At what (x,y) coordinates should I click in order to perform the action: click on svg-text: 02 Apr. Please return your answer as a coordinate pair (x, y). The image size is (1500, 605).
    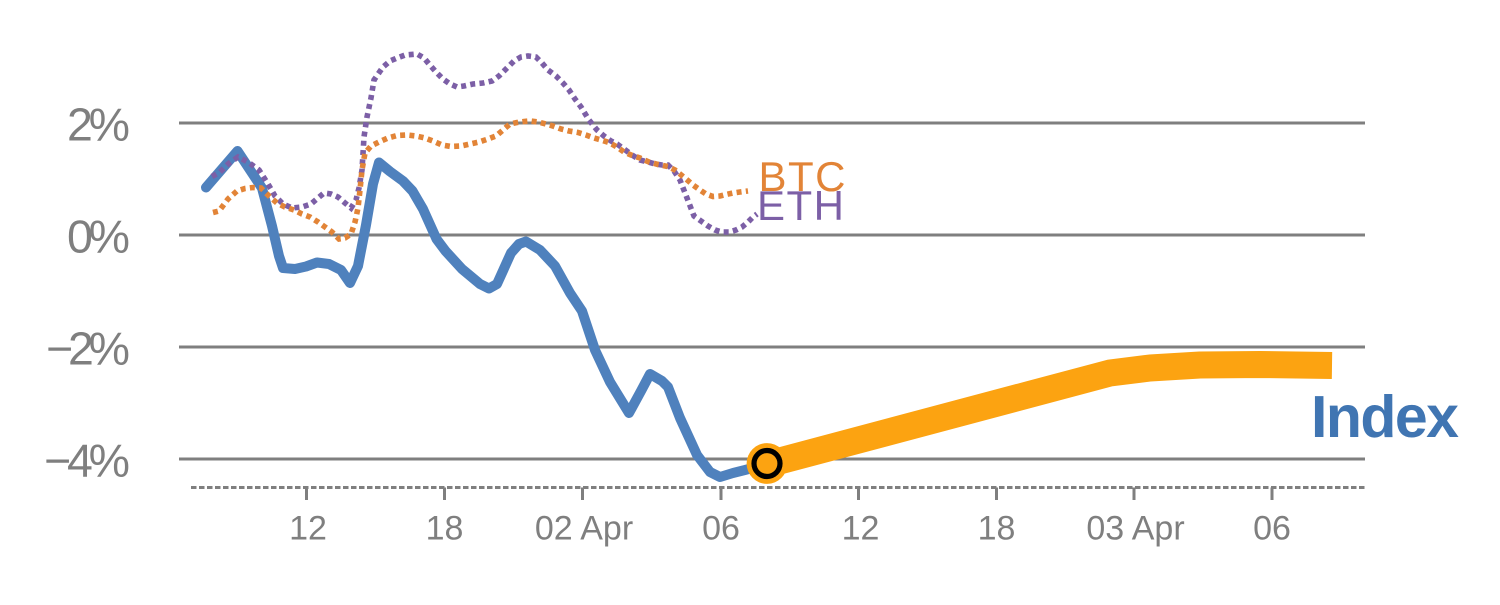
    Looking at the image, I should click on (584, 529).